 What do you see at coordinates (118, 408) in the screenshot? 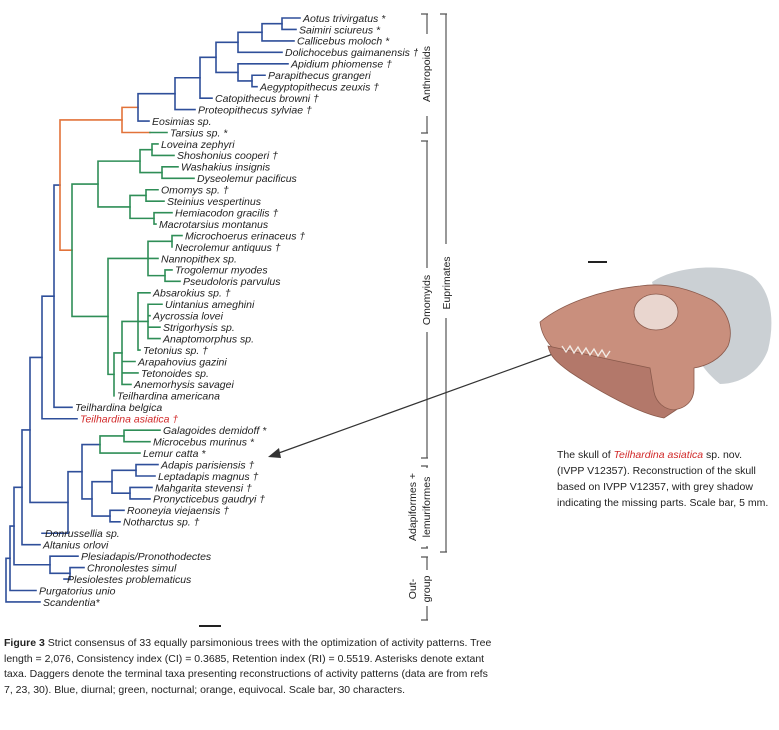
I see `taxon-label: Teilhardina belgica` at bounding box center [118, 408].